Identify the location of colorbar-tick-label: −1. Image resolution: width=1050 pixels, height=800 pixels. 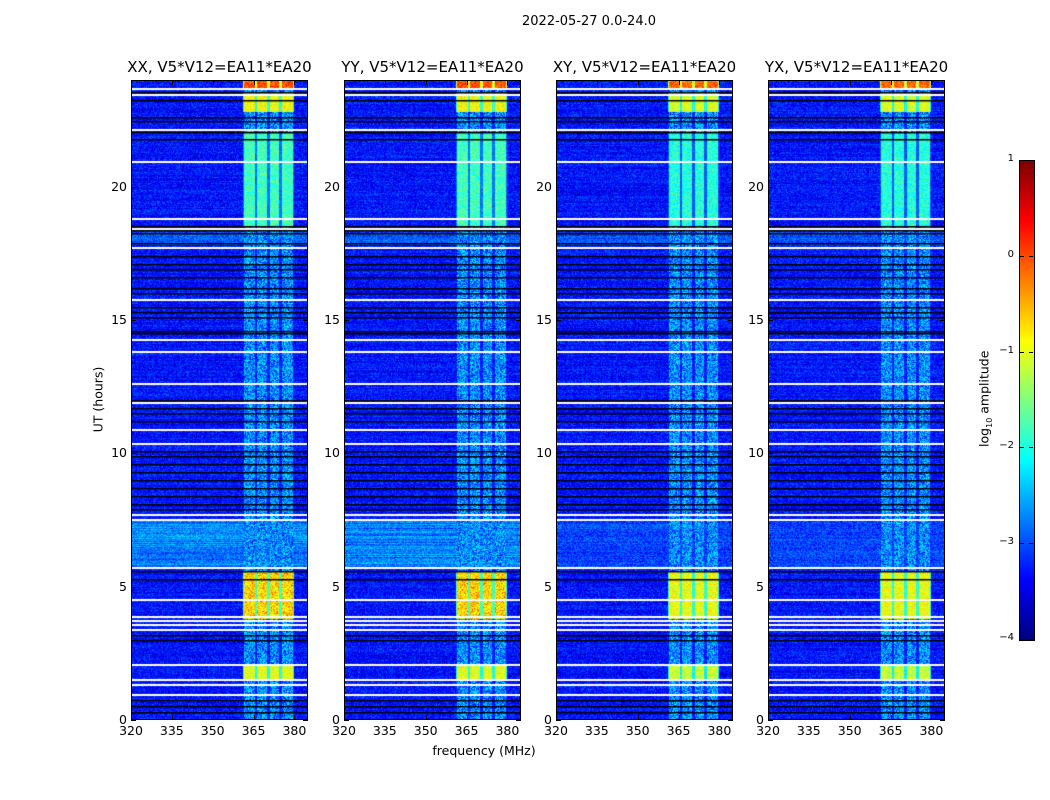
(1006, 350).